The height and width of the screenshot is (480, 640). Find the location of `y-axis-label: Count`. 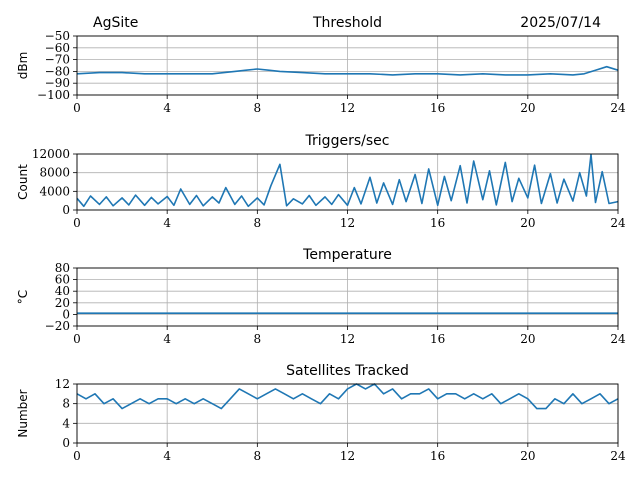

y-axis-label: Count is located at coordinates (23, 182).